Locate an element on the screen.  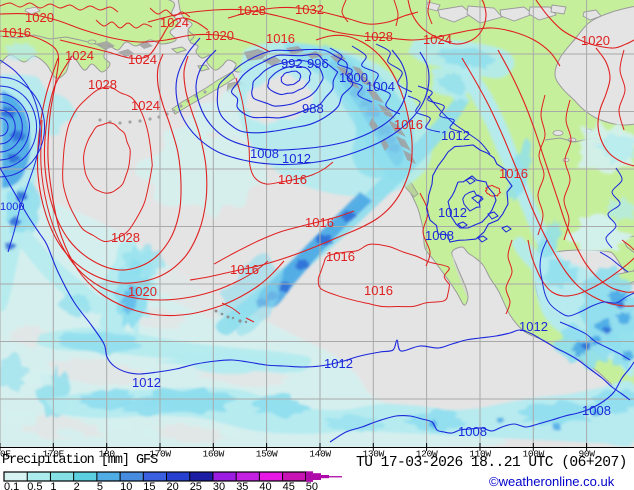
svg-text: 170E is located at coordinates (53, 454).